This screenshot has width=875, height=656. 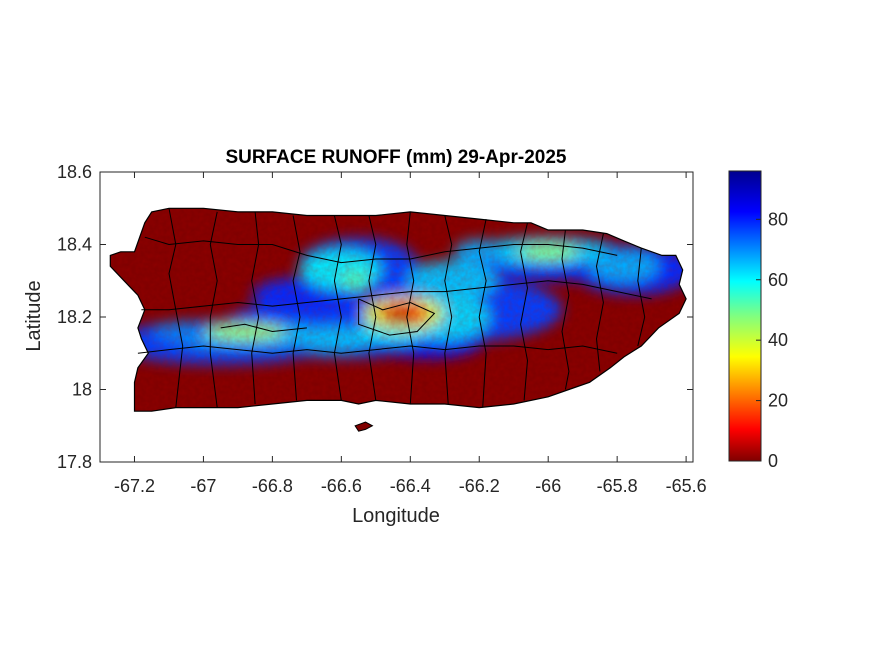 I want to click on y-axis-label: Latitude, so click(x=34, y=315).